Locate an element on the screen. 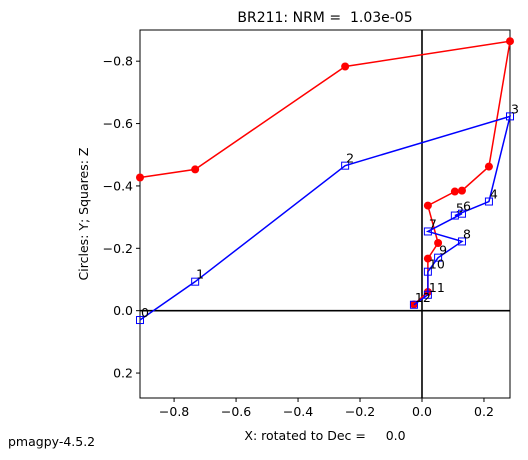 The width and height of the screenshot is (528, 460). y-tick-label: 0.0 is located at coordinates (123, 310).